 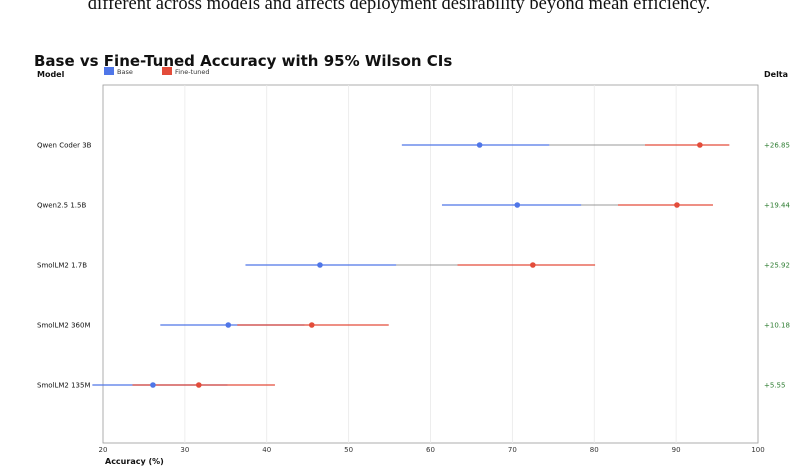 What do you see at coordinates (64, 326) in the screenshot?
I see `model-label: SmolLM2 360M` at bounding box center [64, 326].